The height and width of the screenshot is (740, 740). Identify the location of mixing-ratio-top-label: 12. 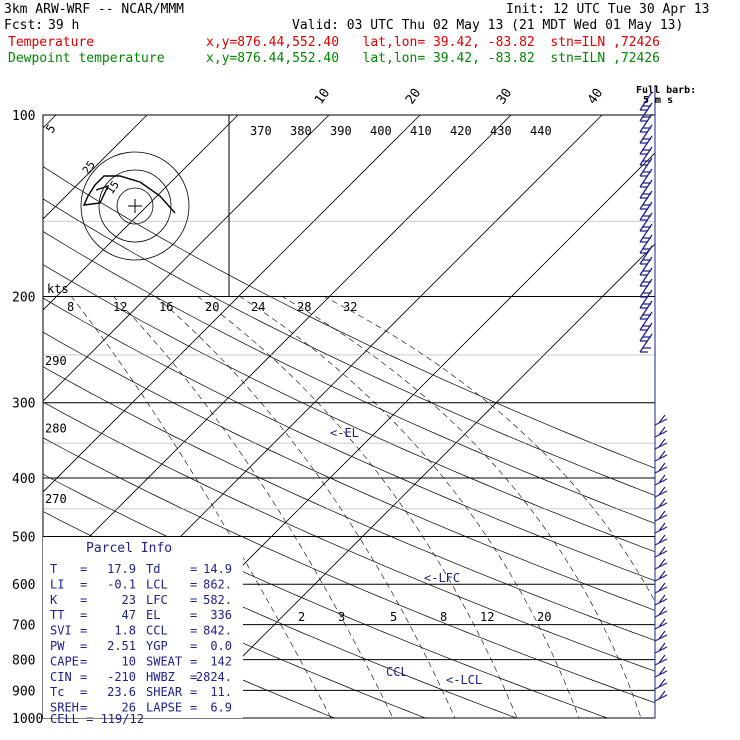
(120, 307).